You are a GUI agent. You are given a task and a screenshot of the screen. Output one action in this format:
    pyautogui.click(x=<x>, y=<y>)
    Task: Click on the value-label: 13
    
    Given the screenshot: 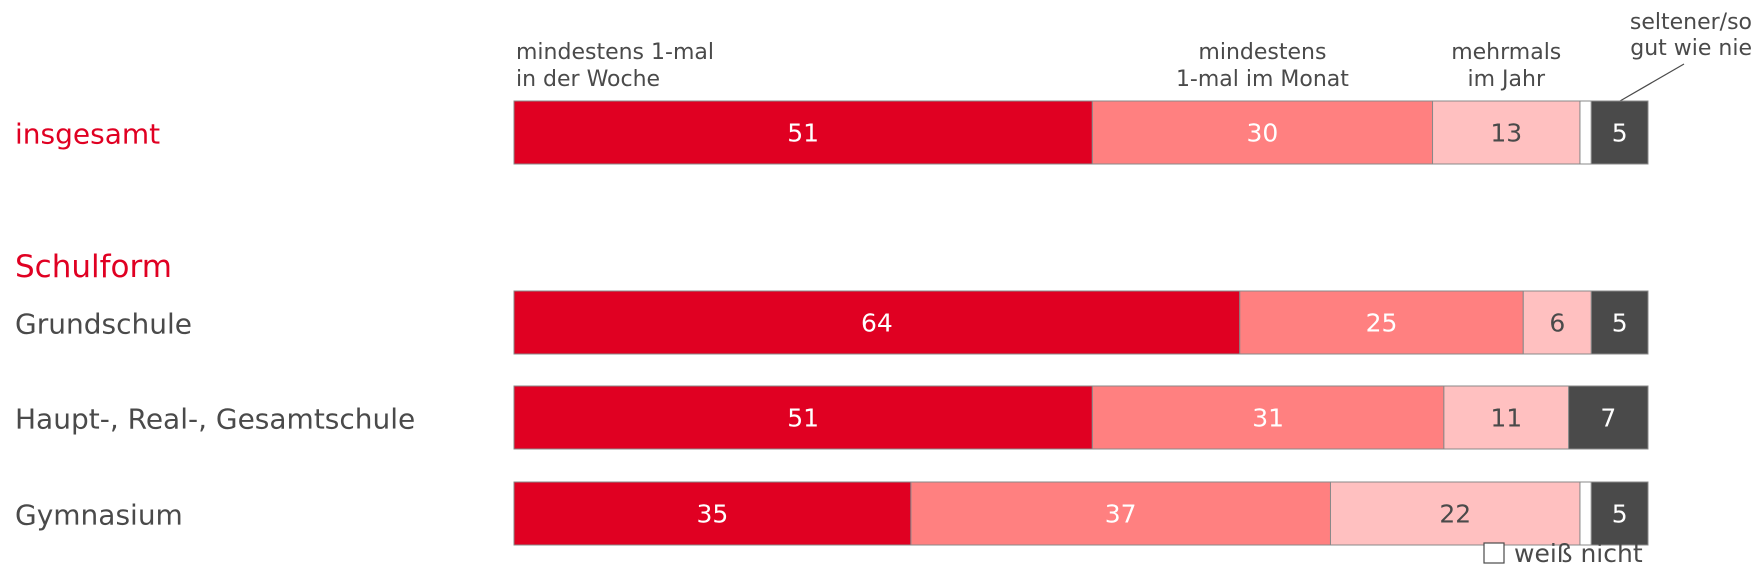 What is the action you would take?
    pyautogui.click(x=1506, y=133)
    